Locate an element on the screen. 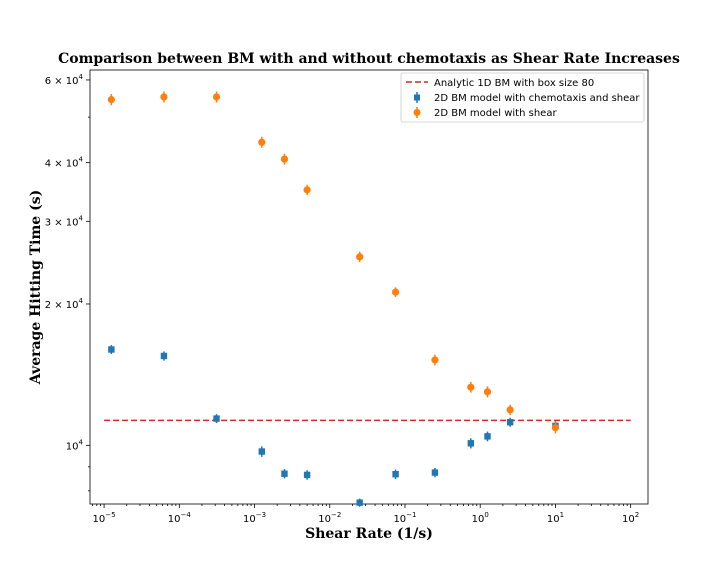 Image resolution: width=720 pixels, height=576 pixels. x-tick-label: 10² is located at coordinates (630, 518).